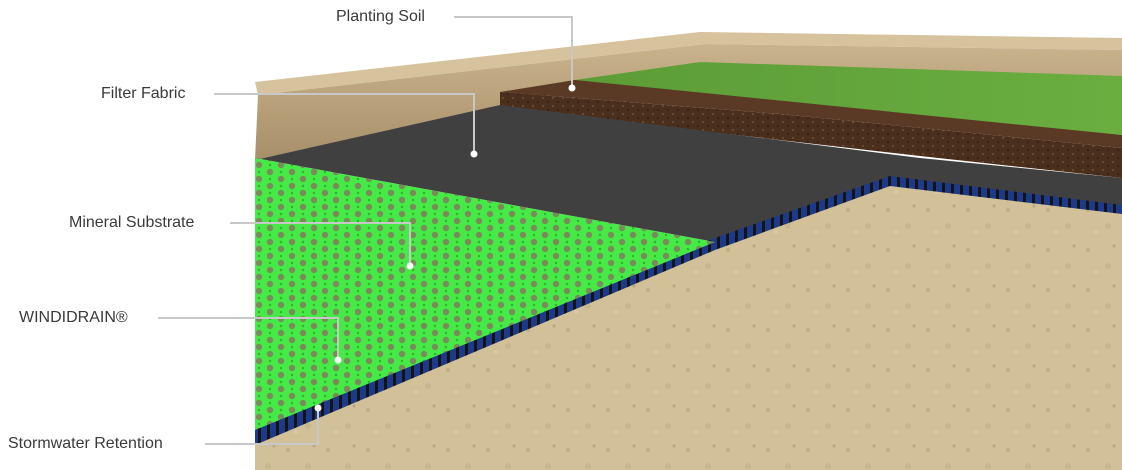 The width and height of the screenshot is (1122, 470). I want to click on windidrain-marker, so click(338, 360).